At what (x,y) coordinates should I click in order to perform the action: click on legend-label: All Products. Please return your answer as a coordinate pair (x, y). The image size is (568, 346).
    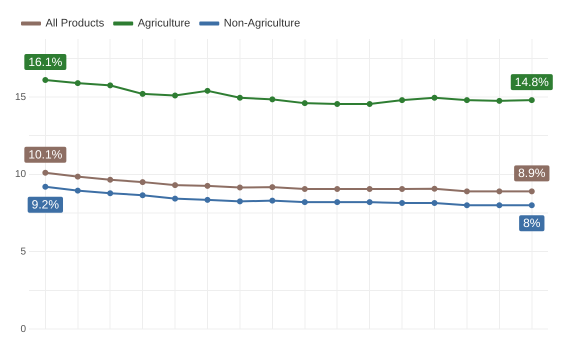
    Looking at the image, I should click on (75, 24).